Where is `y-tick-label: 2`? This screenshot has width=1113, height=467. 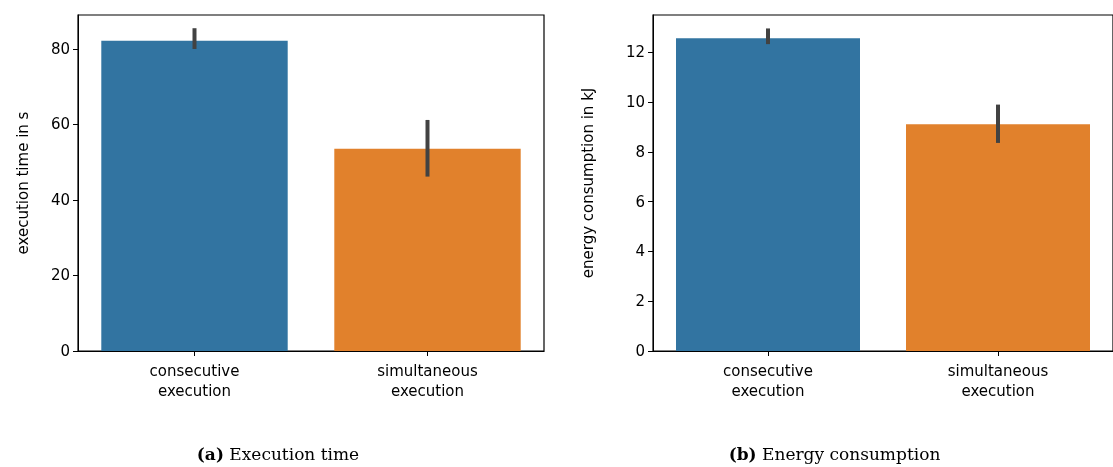 y-tick-label: 2 is located at coordinates (640, 301).